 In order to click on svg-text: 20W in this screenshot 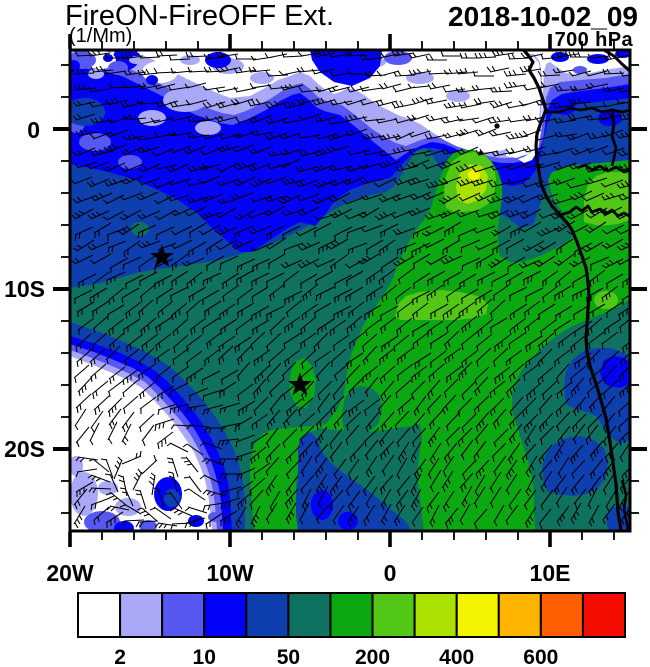, I will do `click(70, 573)`.